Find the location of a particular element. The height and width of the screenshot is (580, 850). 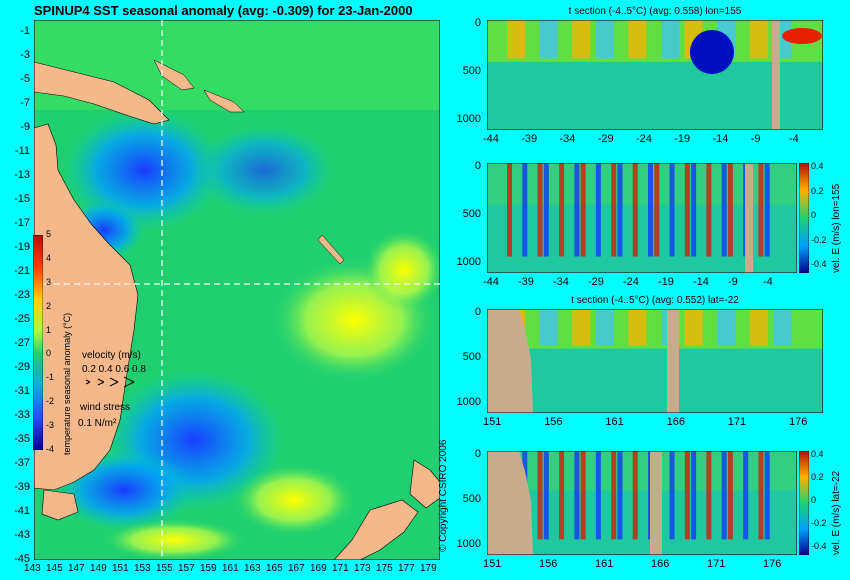

map-y-tick-label: -31 is located at coordinates (22, 391).